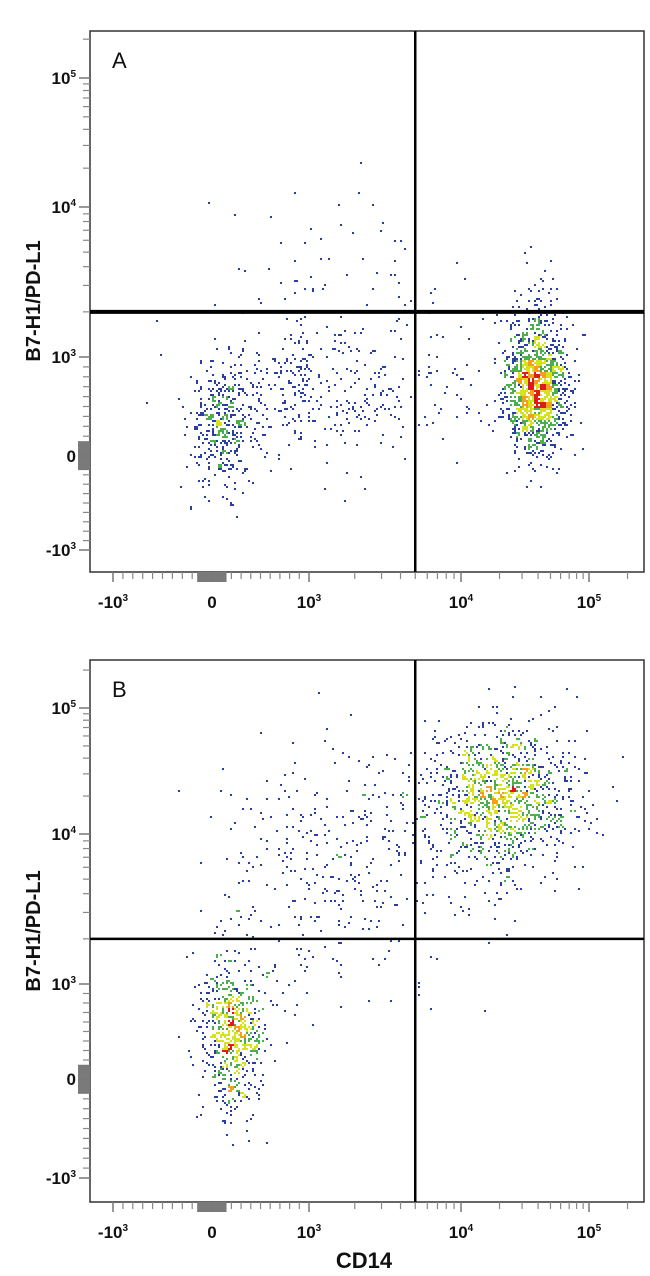 This screenshot has height=1276, width=650. What do you see at coordinates (58, 1178) in the screenshot?
I see `tick-base: -10` at bounding box center [58, 1178].